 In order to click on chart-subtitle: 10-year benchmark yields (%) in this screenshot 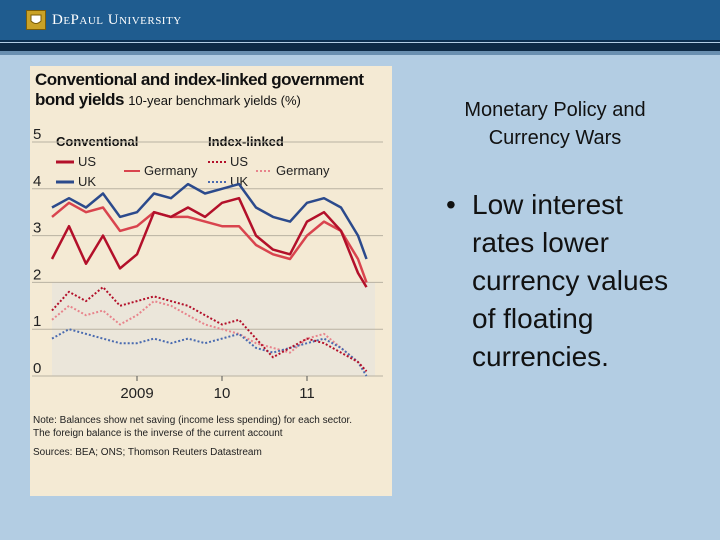, I will do `click(214, 100)`.